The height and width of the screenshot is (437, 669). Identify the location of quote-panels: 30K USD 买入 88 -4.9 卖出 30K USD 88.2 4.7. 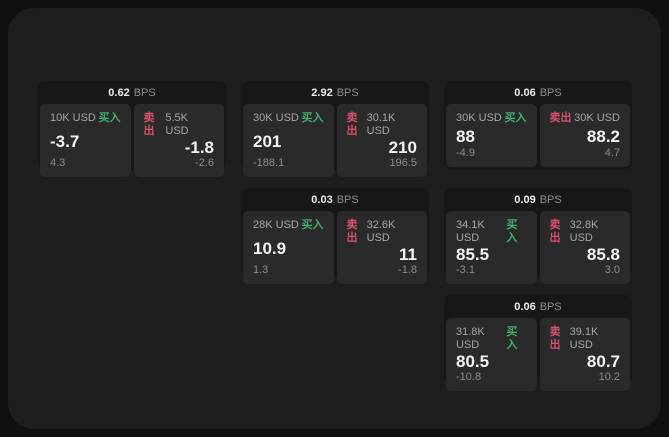
(538, 136).